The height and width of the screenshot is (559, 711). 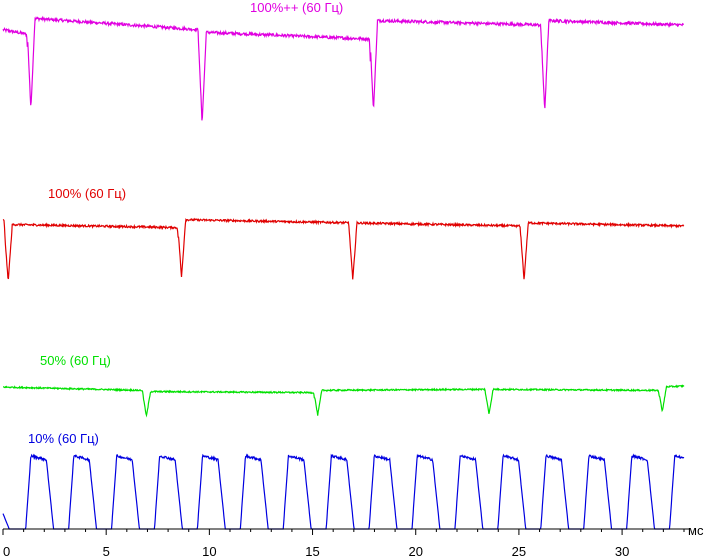 I want to click on x-tick-label: 25, so click(x=519, y=551).